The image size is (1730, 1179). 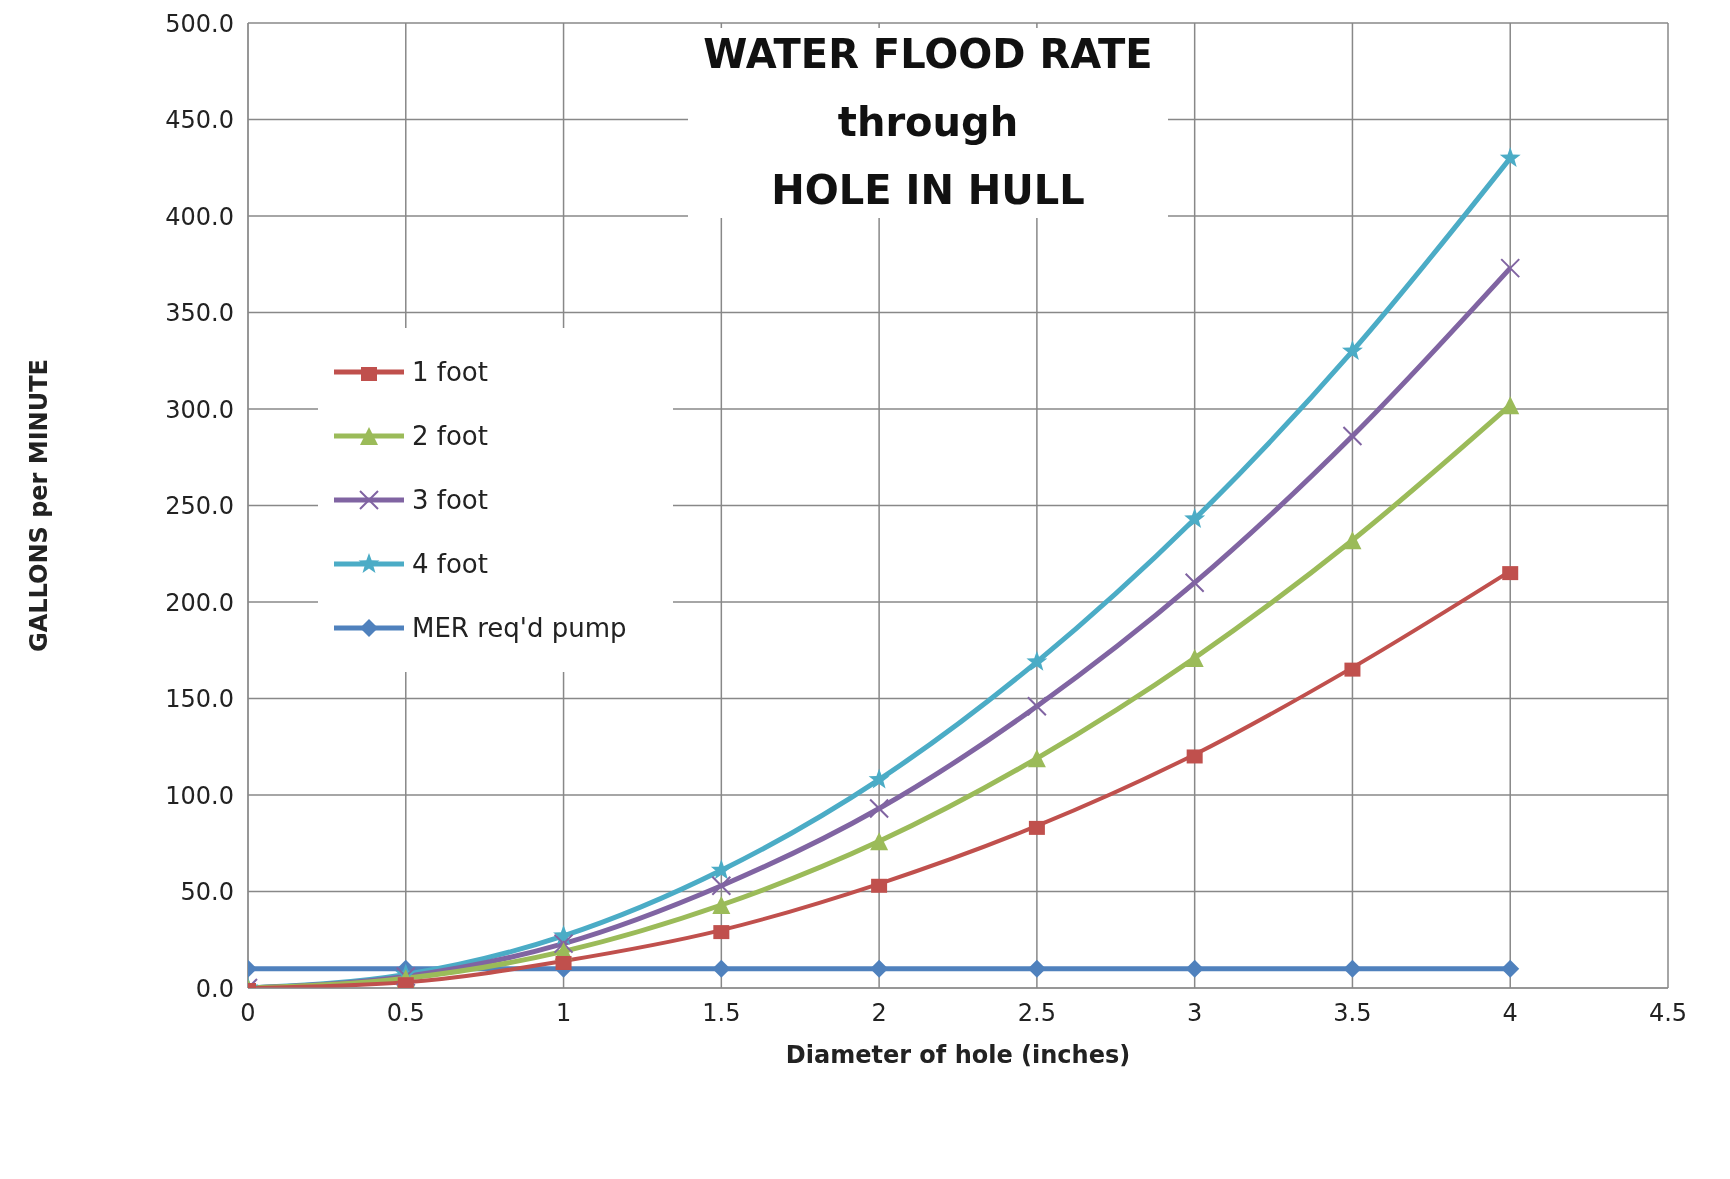 I want to click on y-tick-label: 50.0, so click(x=207, y=892).